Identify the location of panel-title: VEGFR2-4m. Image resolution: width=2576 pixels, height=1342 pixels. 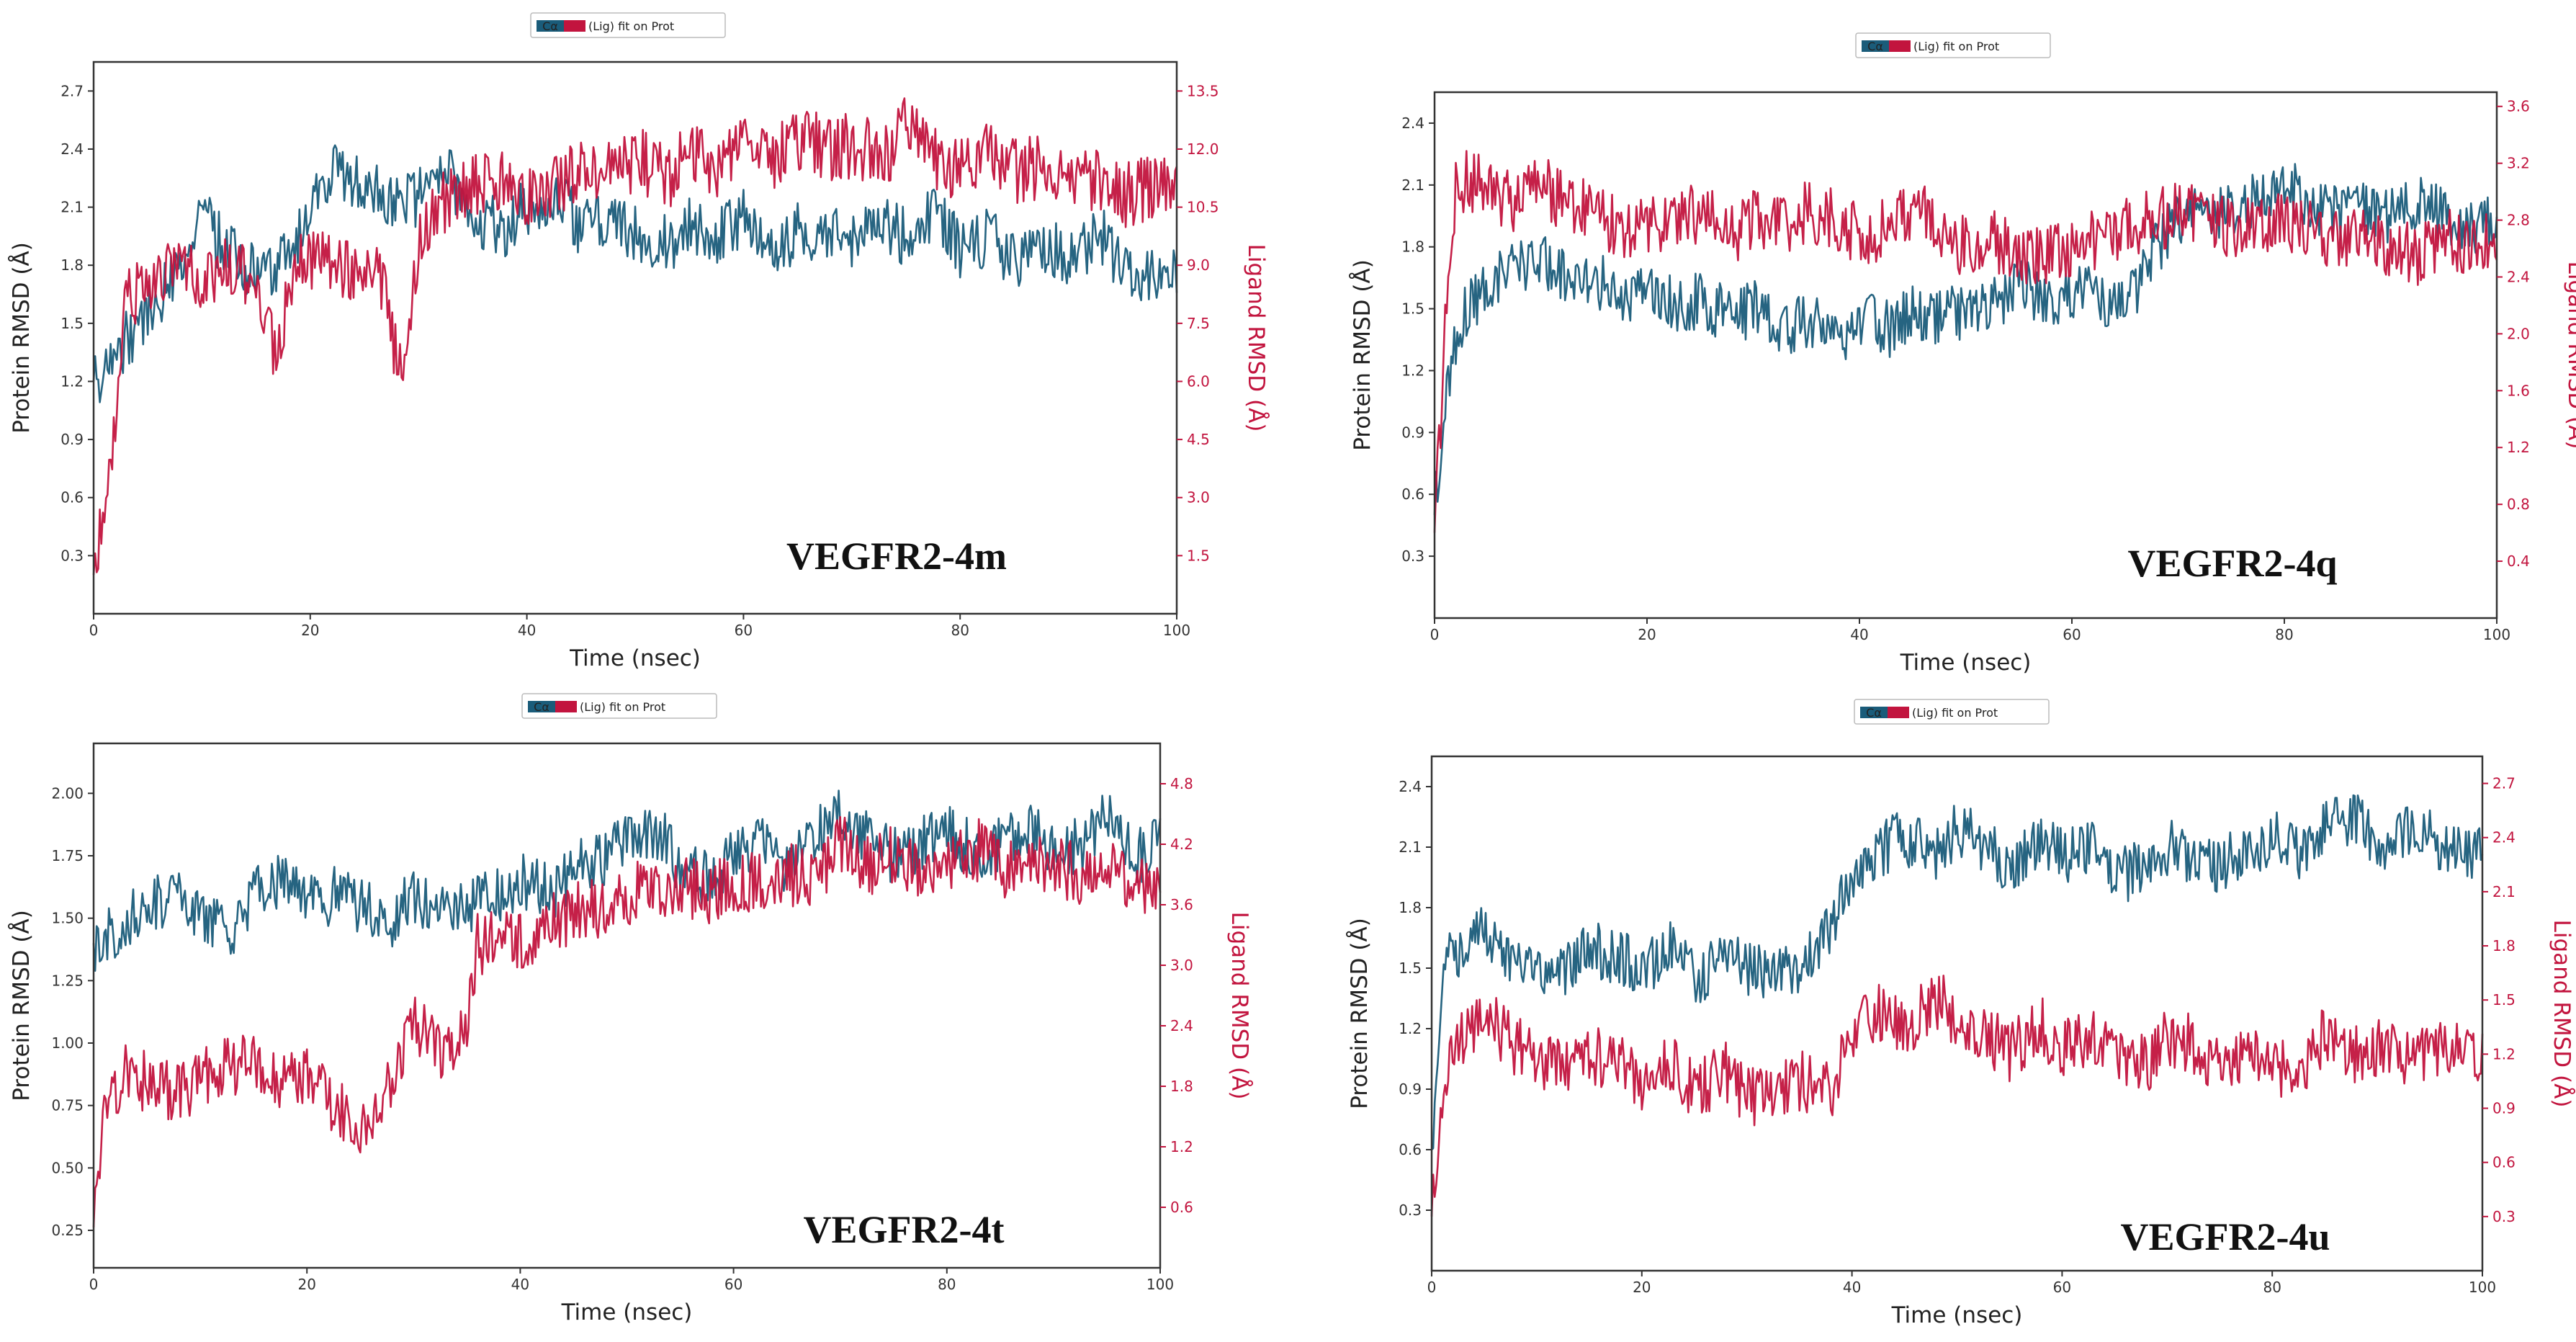
(896, 556).